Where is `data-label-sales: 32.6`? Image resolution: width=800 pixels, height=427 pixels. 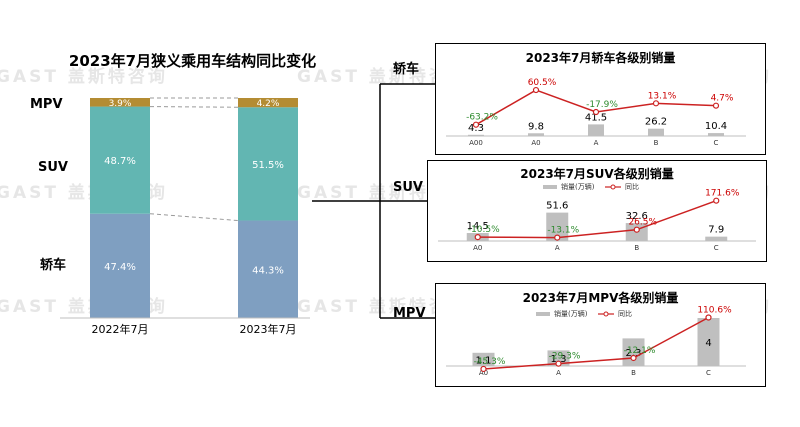 data-label-sales: 32.6 is located at coordinates (637, 216).